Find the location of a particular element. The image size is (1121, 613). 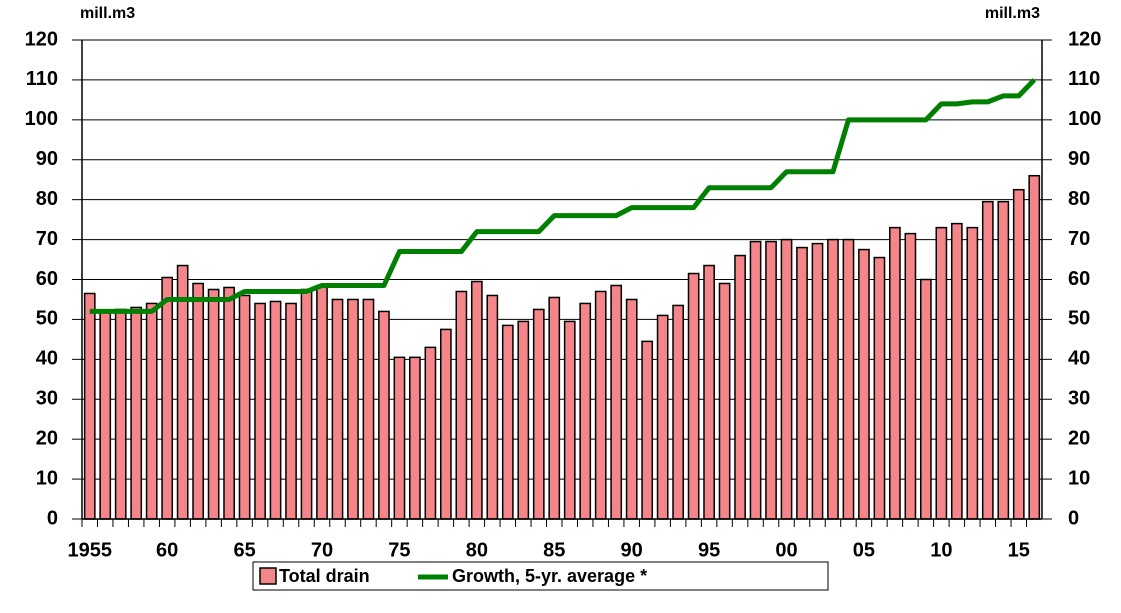

legend-label: Total drain is located at coordinates (324, 576).